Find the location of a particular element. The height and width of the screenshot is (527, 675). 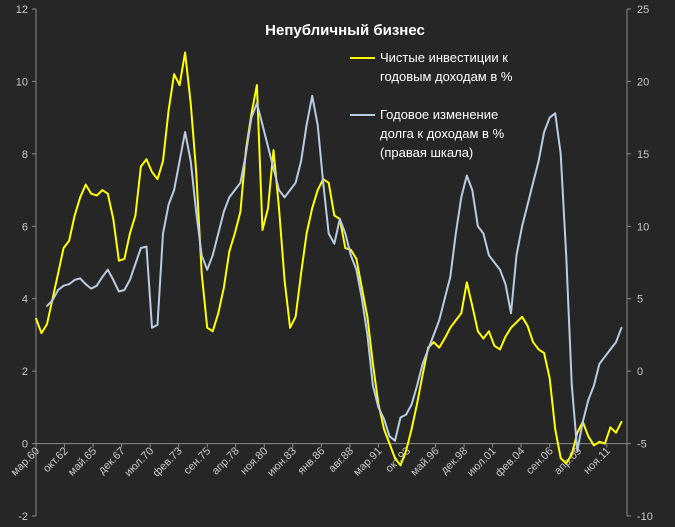

left-axis-tick-label: 12 is located at coordinates (22, 10).